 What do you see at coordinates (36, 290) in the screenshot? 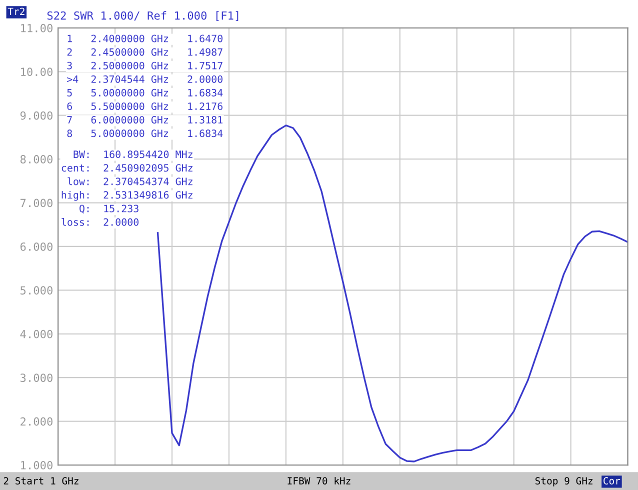
I see `y-tick-label: 5.000` at bounding box center [36, 290].